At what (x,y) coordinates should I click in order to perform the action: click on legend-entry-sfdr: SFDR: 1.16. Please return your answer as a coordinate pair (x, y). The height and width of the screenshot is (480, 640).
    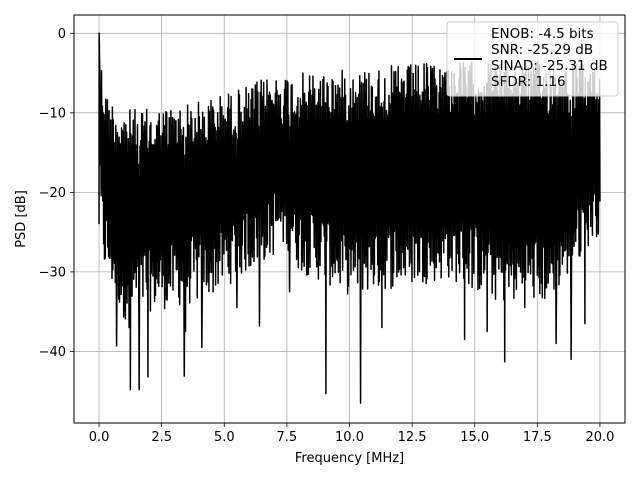
    Looking at the image, I should click on (528, 82).